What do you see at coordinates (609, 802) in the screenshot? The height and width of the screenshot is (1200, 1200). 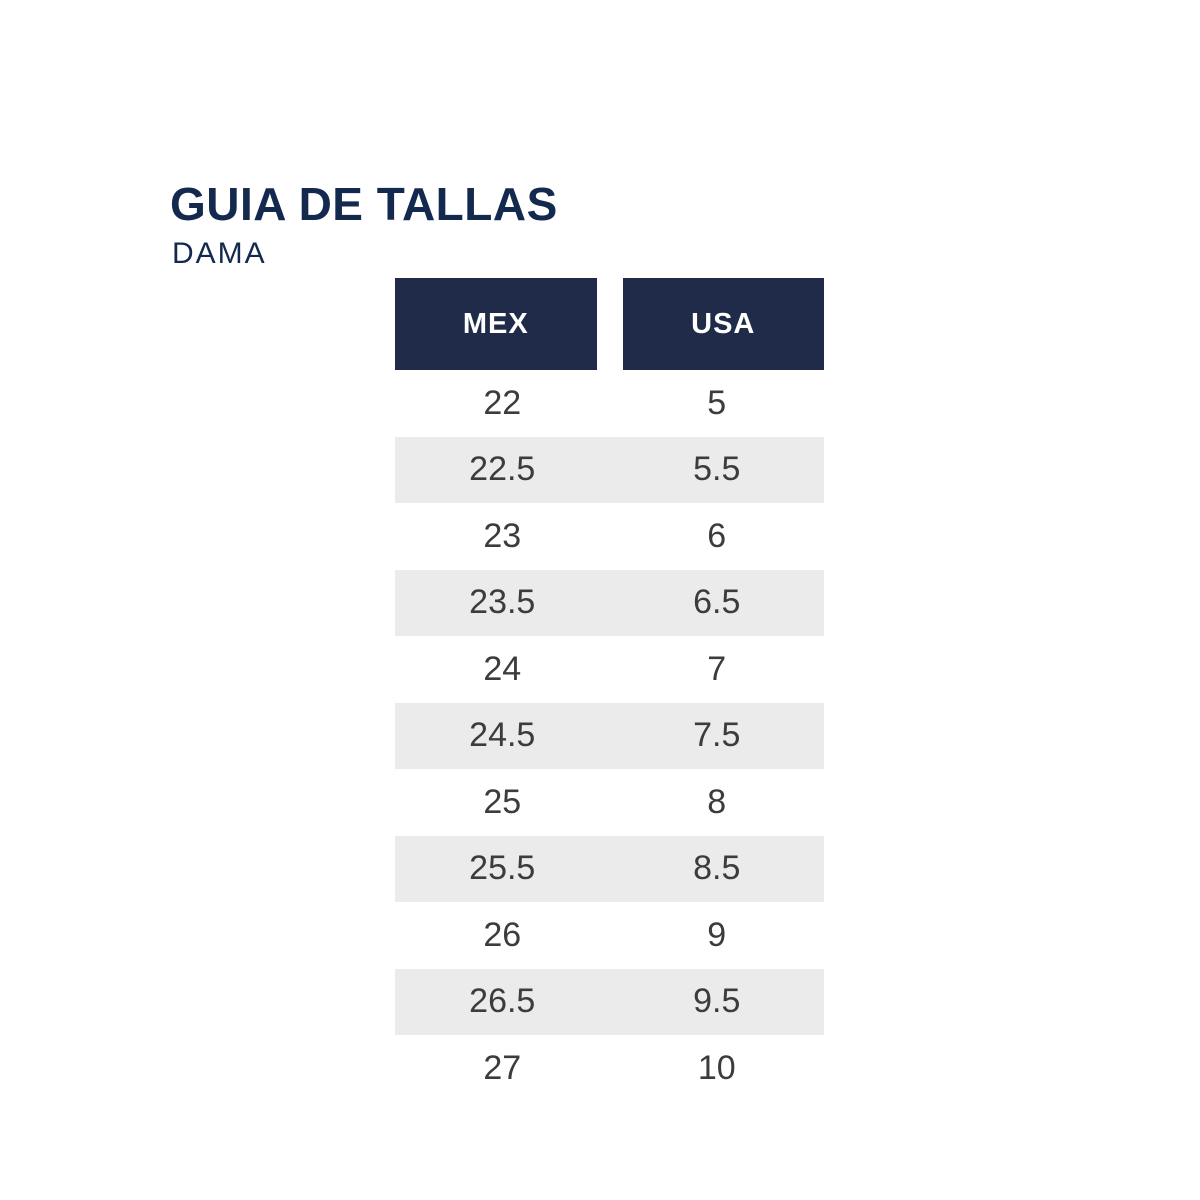 I see `table-row: 25 8` at bounding box center [609, 802].